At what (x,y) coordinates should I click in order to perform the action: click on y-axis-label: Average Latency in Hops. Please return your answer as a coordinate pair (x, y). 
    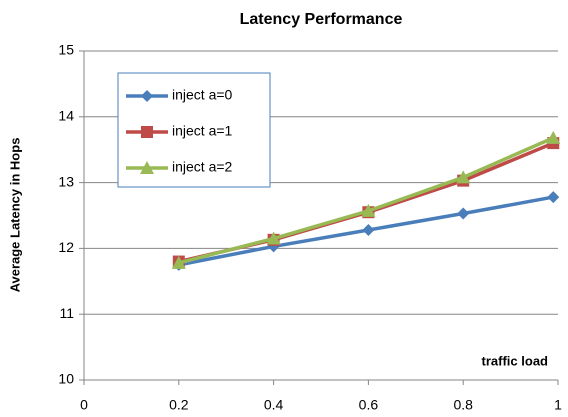
    Looking at the image, I should click on (14, 215).